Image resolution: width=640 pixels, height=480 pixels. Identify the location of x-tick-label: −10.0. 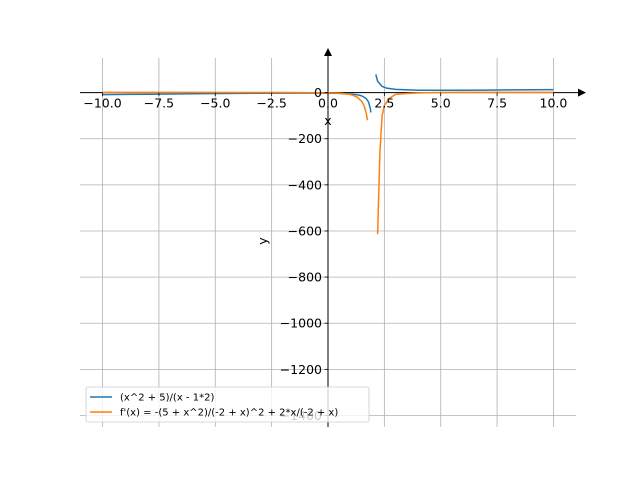
(102, 103).